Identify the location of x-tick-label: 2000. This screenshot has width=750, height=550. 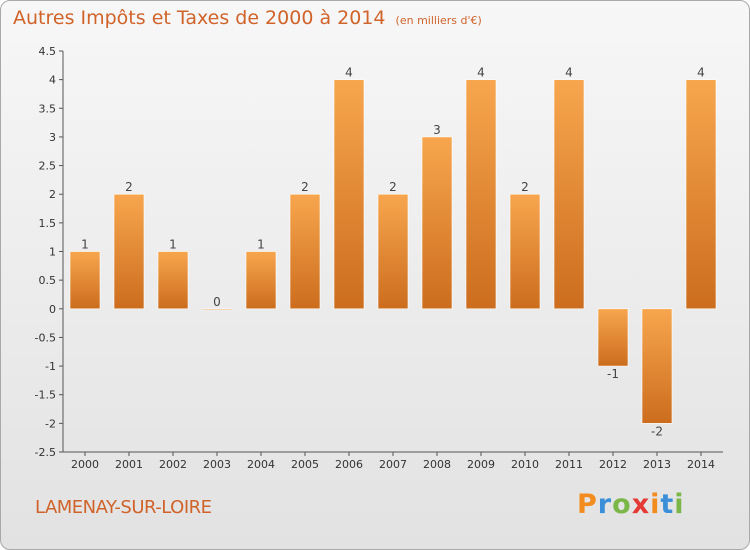
(85, 464).